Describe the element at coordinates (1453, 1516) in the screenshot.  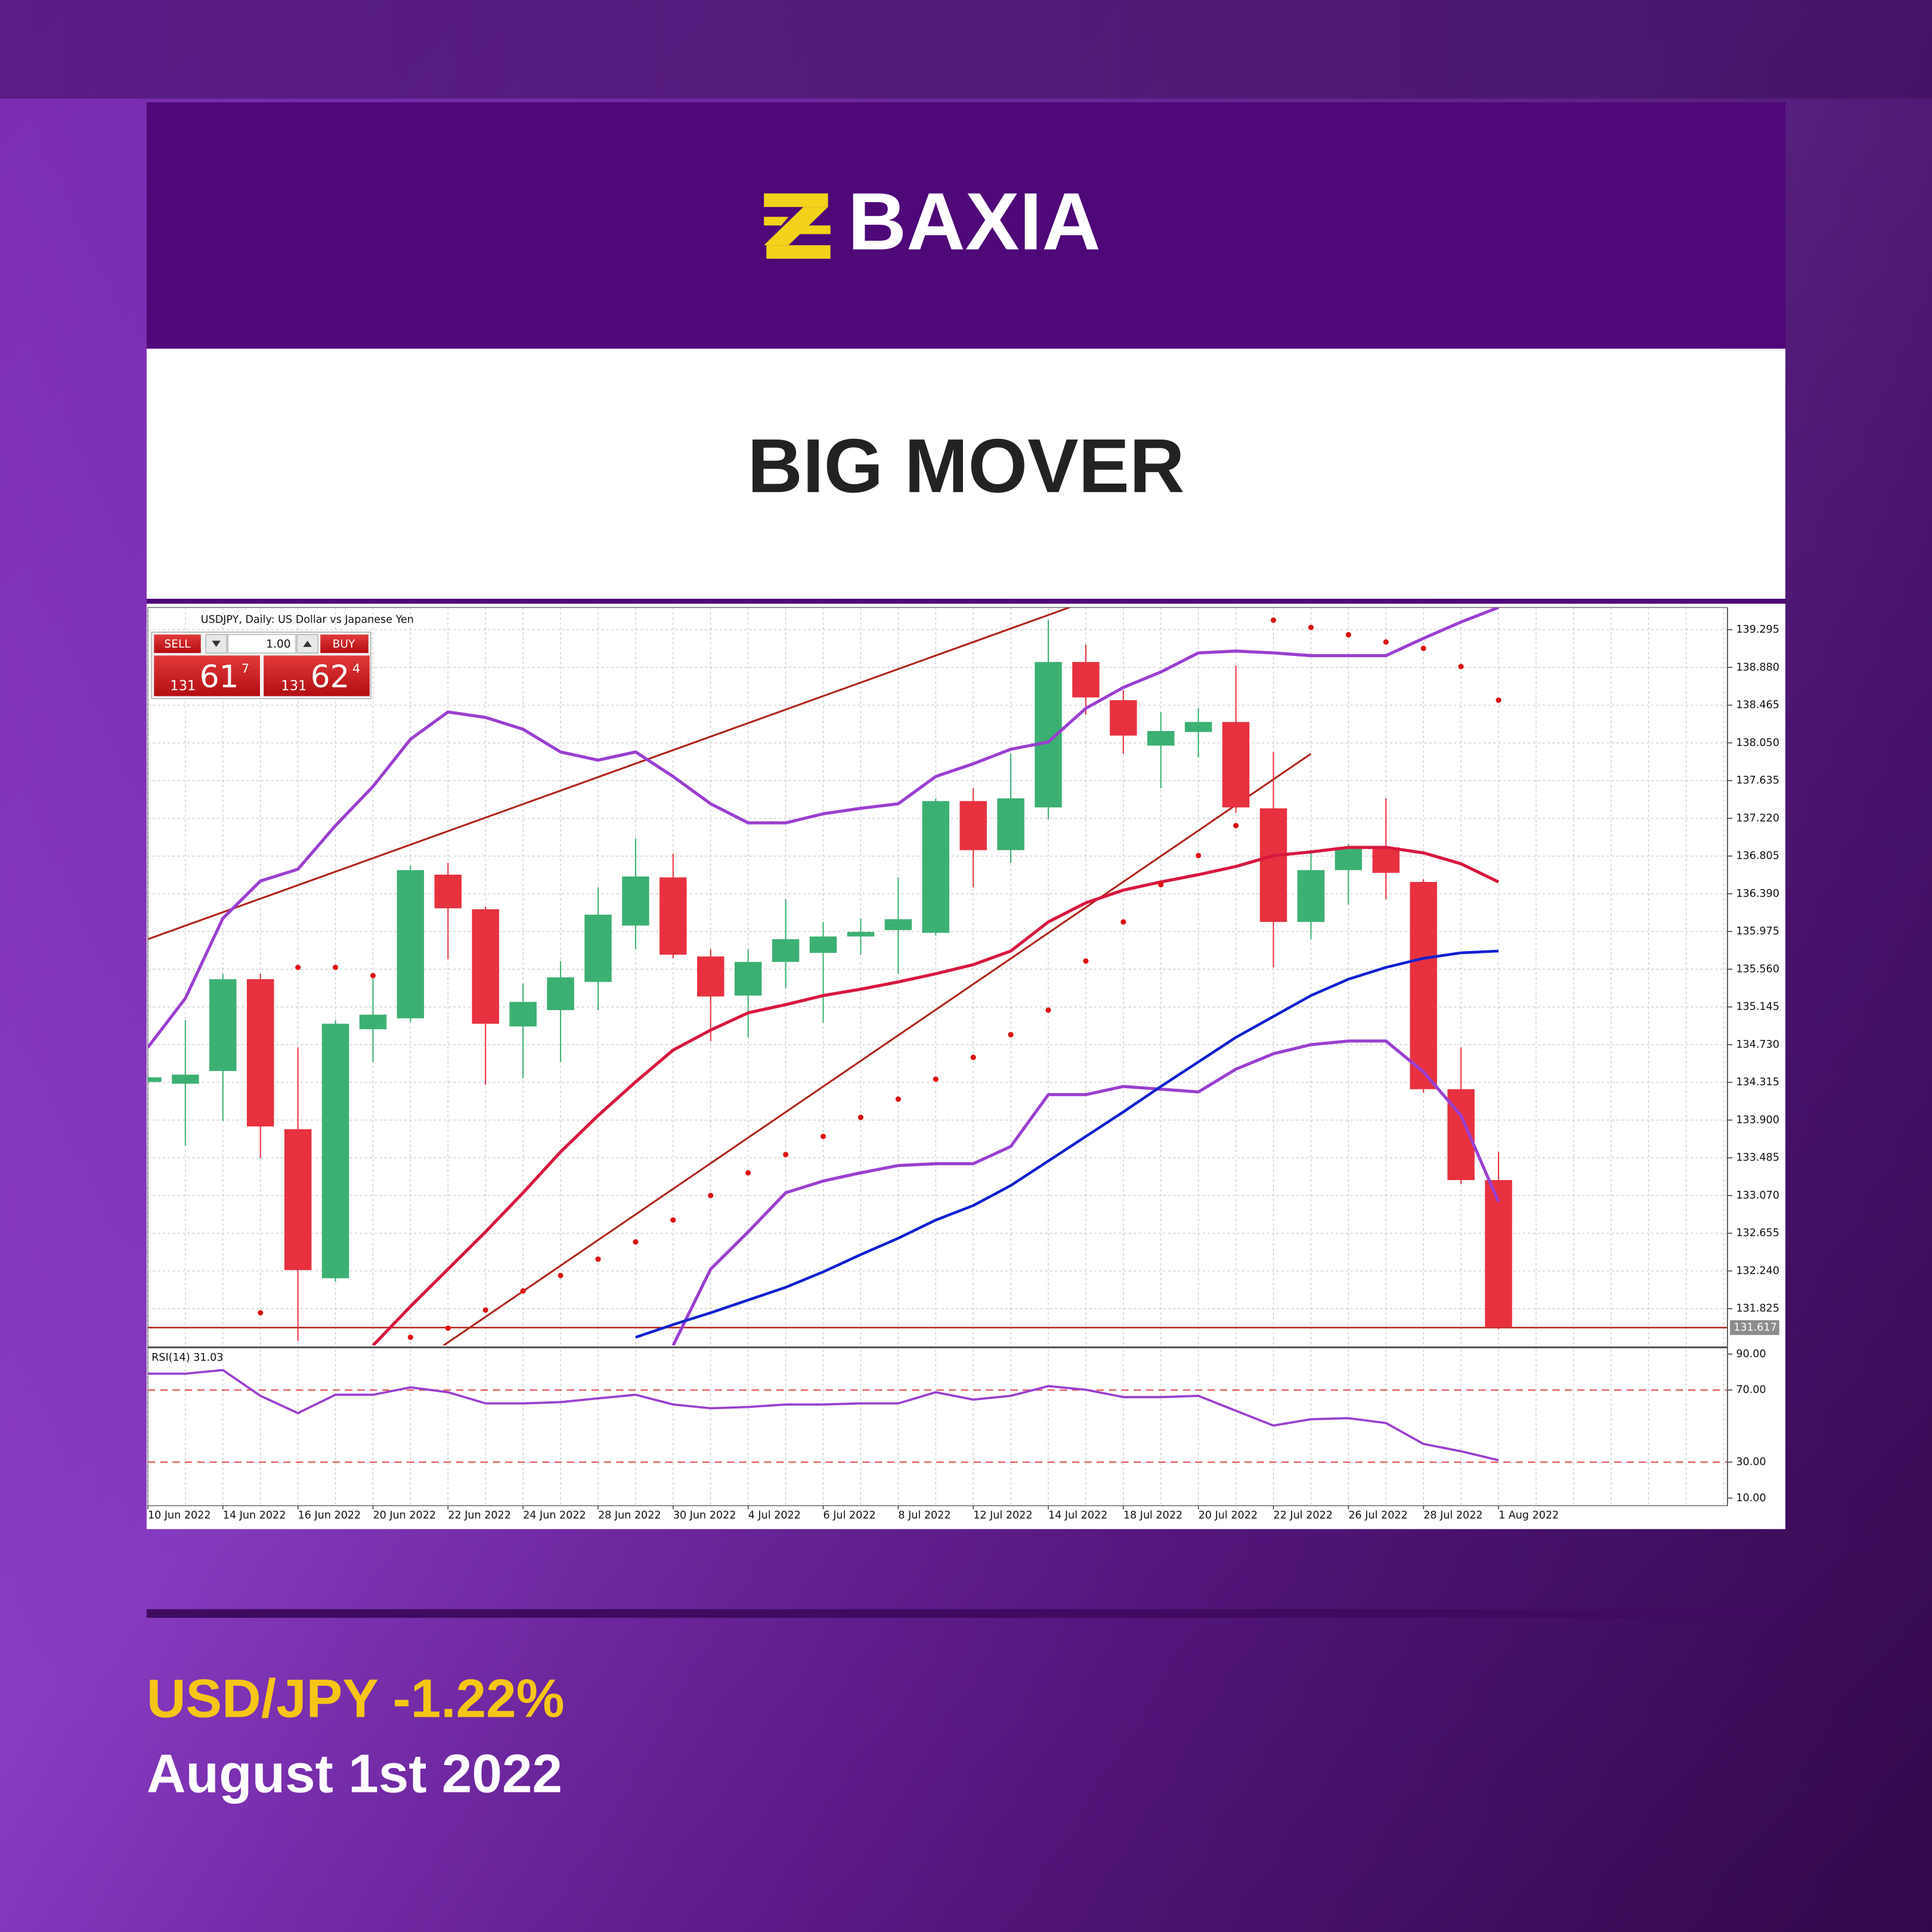
I see `x-tick-label: 28 Jul 2022` at that location.